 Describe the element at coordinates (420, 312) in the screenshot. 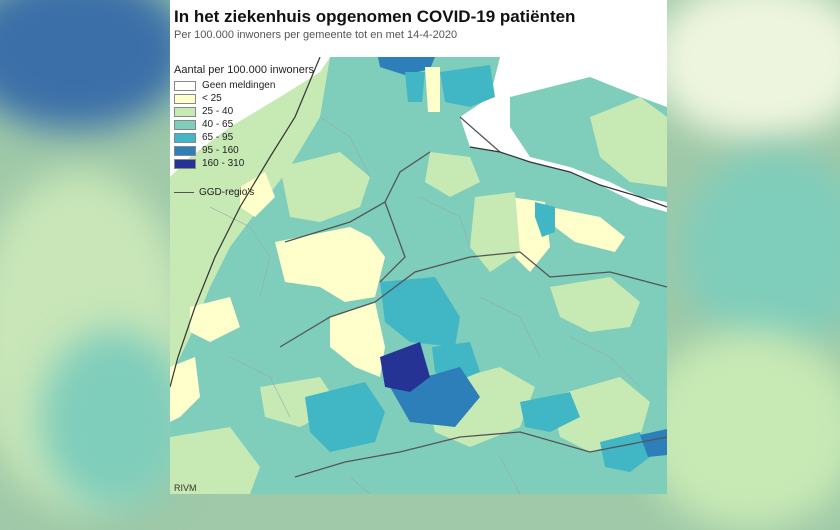

I see `region-teal-a` at that location.